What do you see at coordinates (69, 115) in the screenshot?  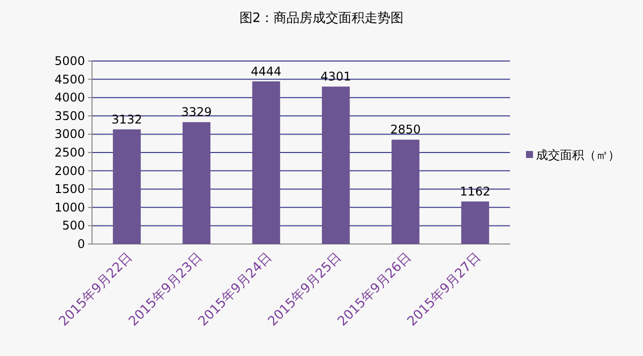 I see `y-tick-label: 3500` at bounding box center [69, 115].